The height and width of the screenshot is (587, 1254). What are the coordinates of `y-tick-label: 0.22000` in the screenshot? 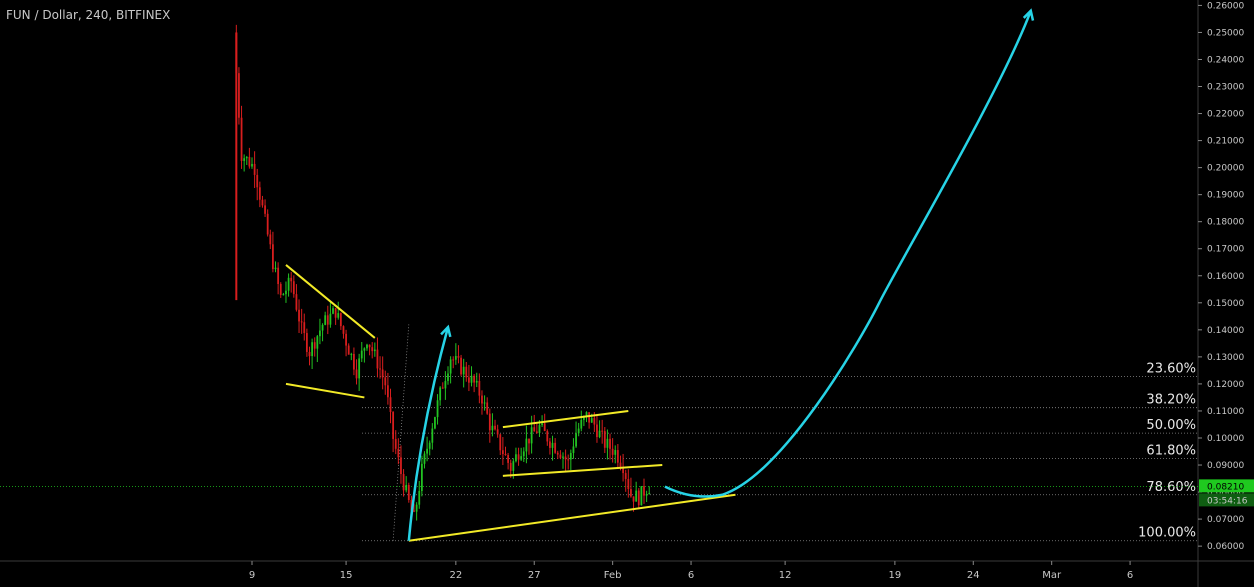 It's located at (1225, 115).